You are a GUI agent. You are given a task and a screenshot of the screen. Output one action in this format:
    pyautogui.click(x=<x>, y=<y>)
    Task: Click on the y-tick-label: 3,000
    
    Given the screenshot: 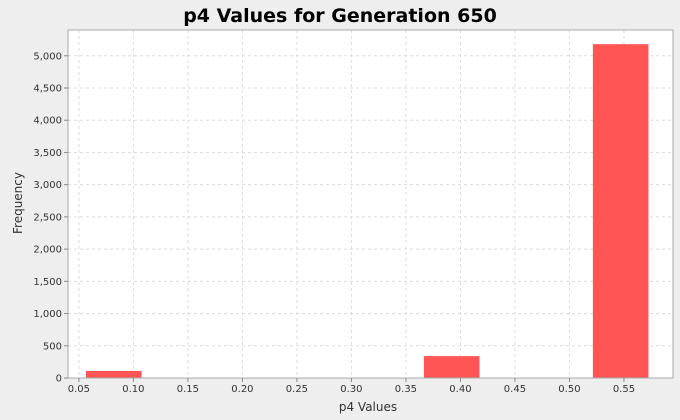 What is the action you would take?
    pyautogui.click(x=47, y=185)
    